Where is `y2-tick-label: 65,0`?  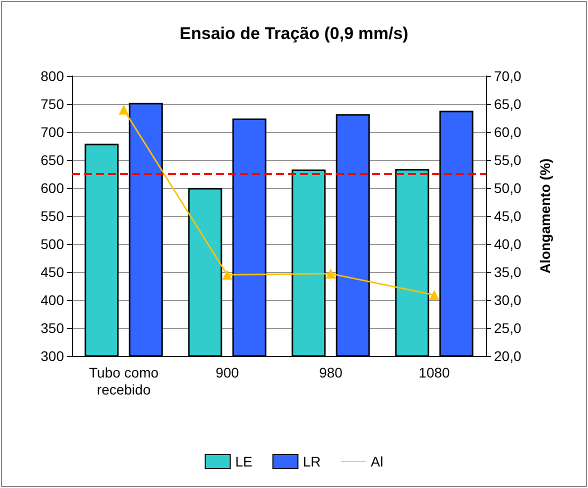
y2-tick-label: 65,0 is located at coordinates (508, 104).